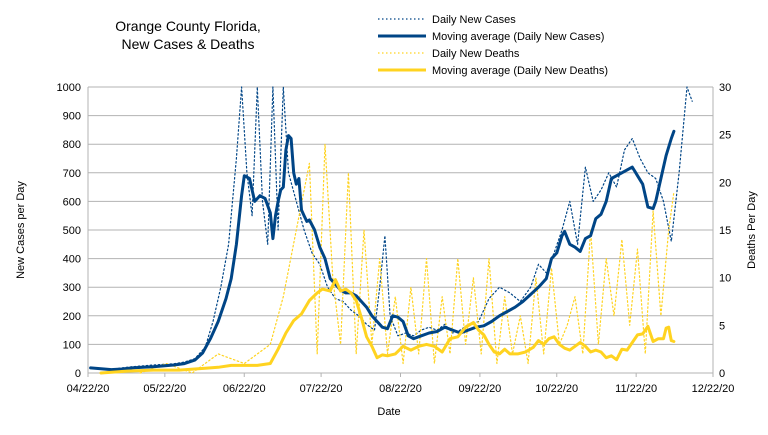 Image resolution: width=768 pixels, height=435 pixels. What do you see at coordinates (636, 389) in the screenshot?
I see `x-tick-label-7: 11/22/20` at bounding box center [636, 389].